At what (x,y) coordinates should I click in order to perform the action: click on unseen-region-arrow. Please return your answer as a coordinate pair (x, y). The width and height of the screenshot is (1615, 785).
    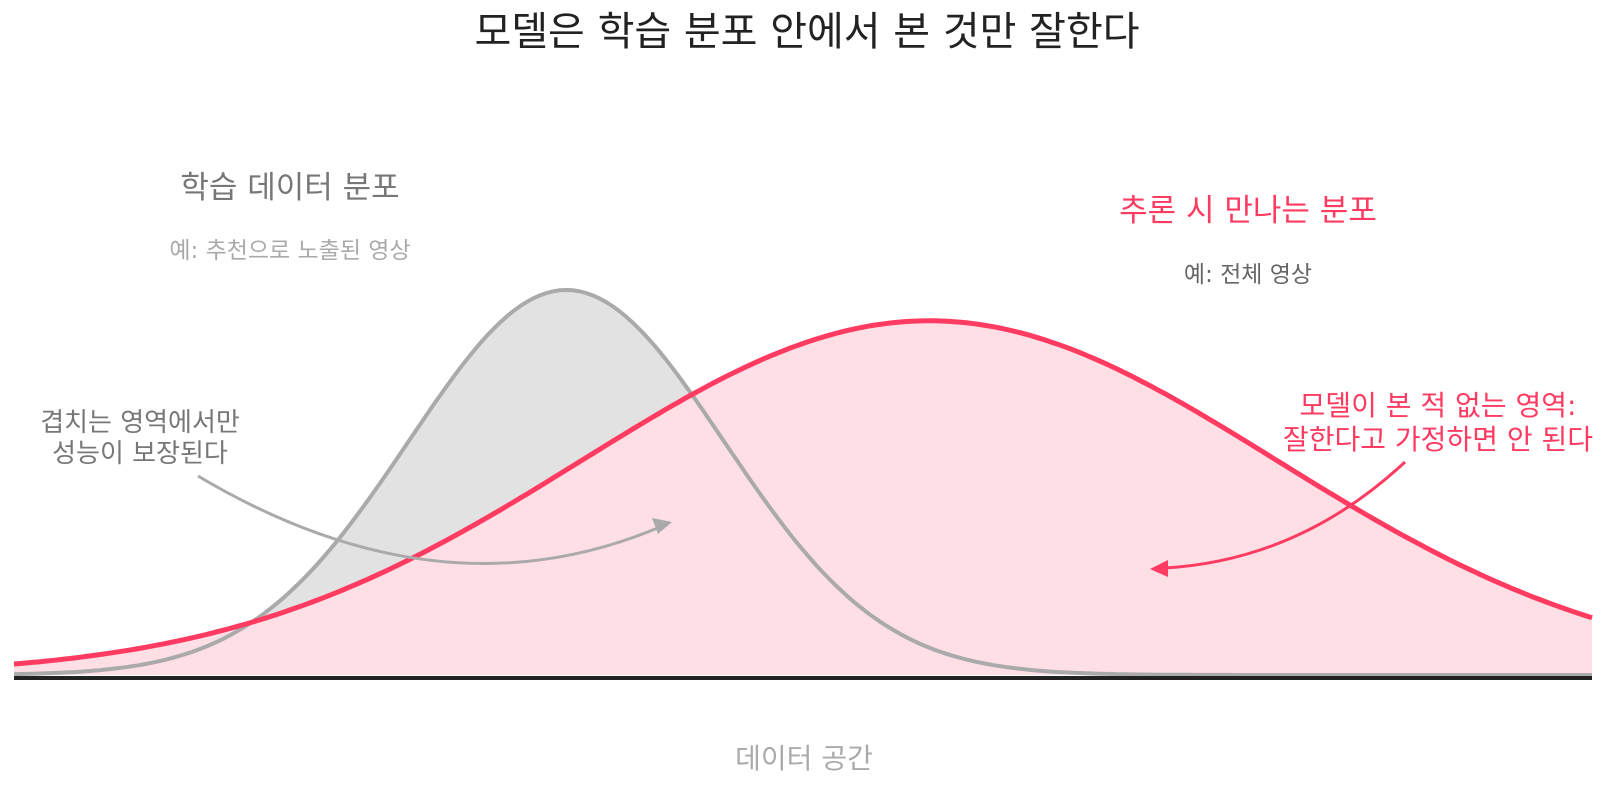
    Looking at the image, I should click on (1285, 515).